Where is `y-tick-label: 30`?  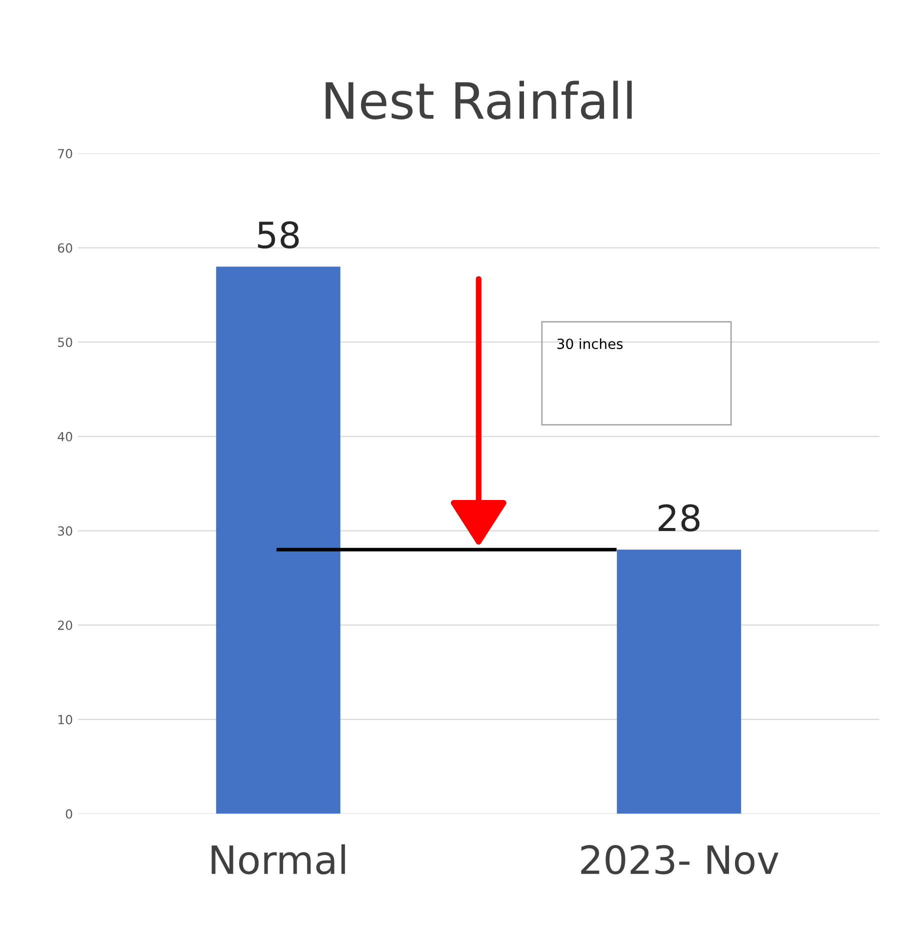
y-tick-label: 30 is located at coordinates (65, 531).